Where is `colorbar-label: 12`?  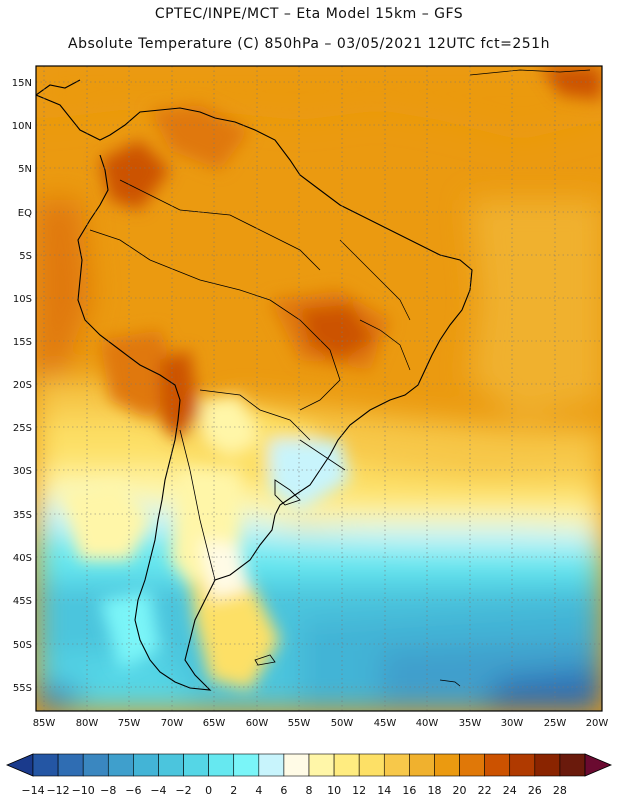
colorbar-label: 12 is located at coordinates (359, 790).